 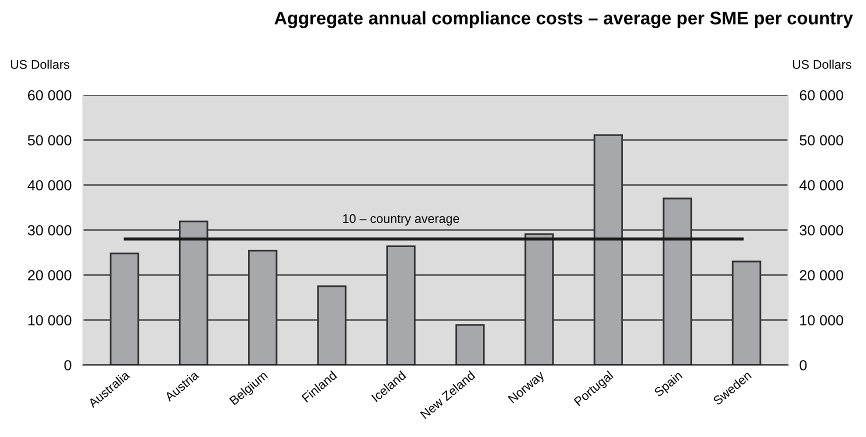 What do you see at coordinates (803, 365) in the screenshot?
I see `y2-tick-label: 0` at bounding box center [803, 365].